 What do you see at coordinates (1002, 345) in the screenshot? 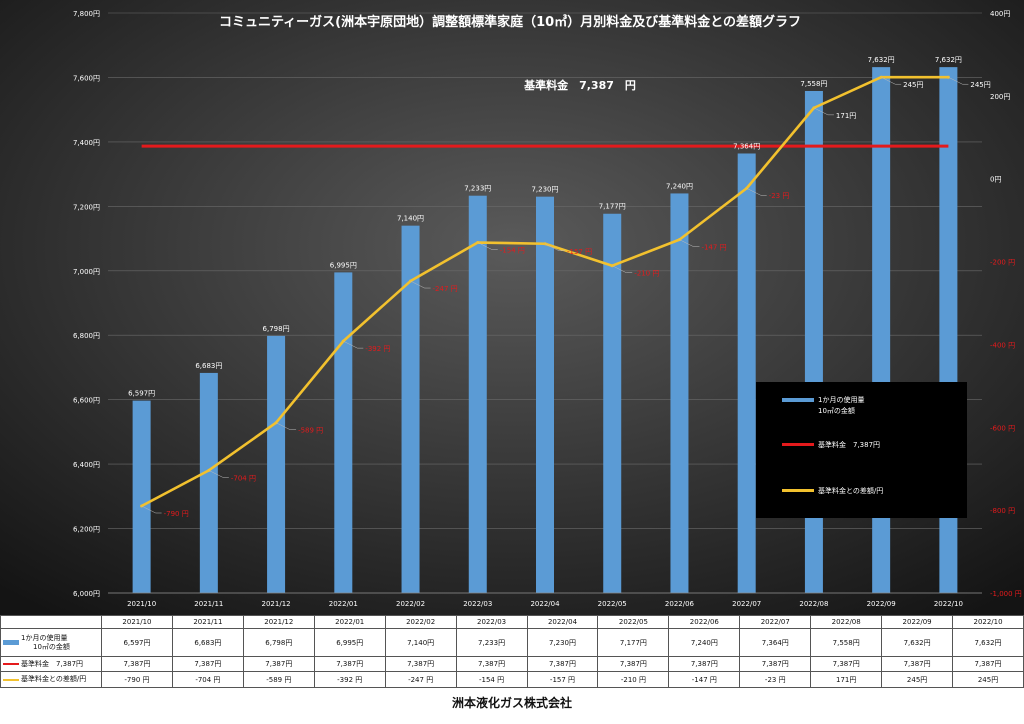
I see `right-axis-tick-label: -400 円` at bounding box center [1002, 345].